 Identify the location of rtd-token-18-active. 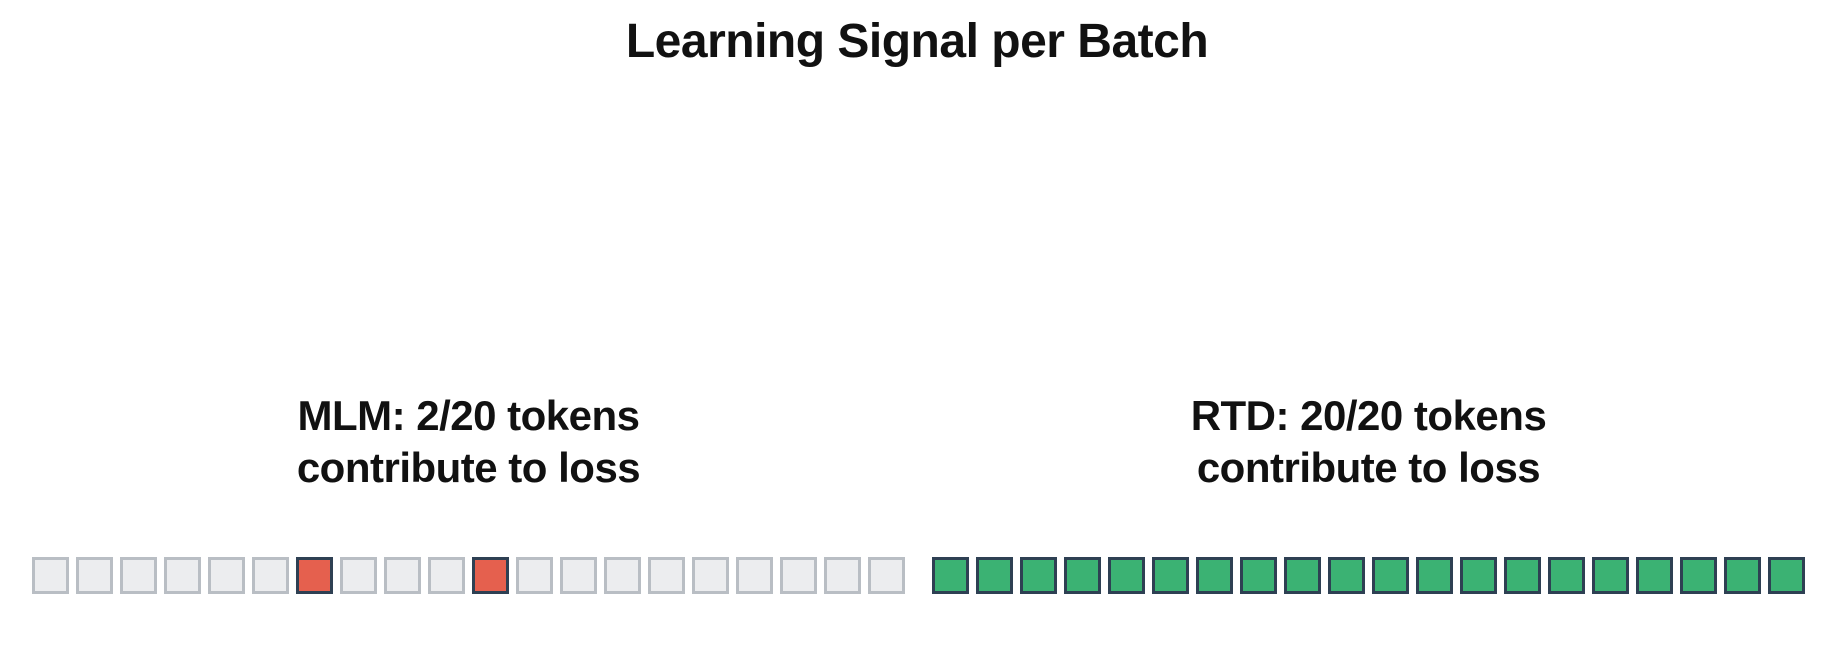
(1698, 575).